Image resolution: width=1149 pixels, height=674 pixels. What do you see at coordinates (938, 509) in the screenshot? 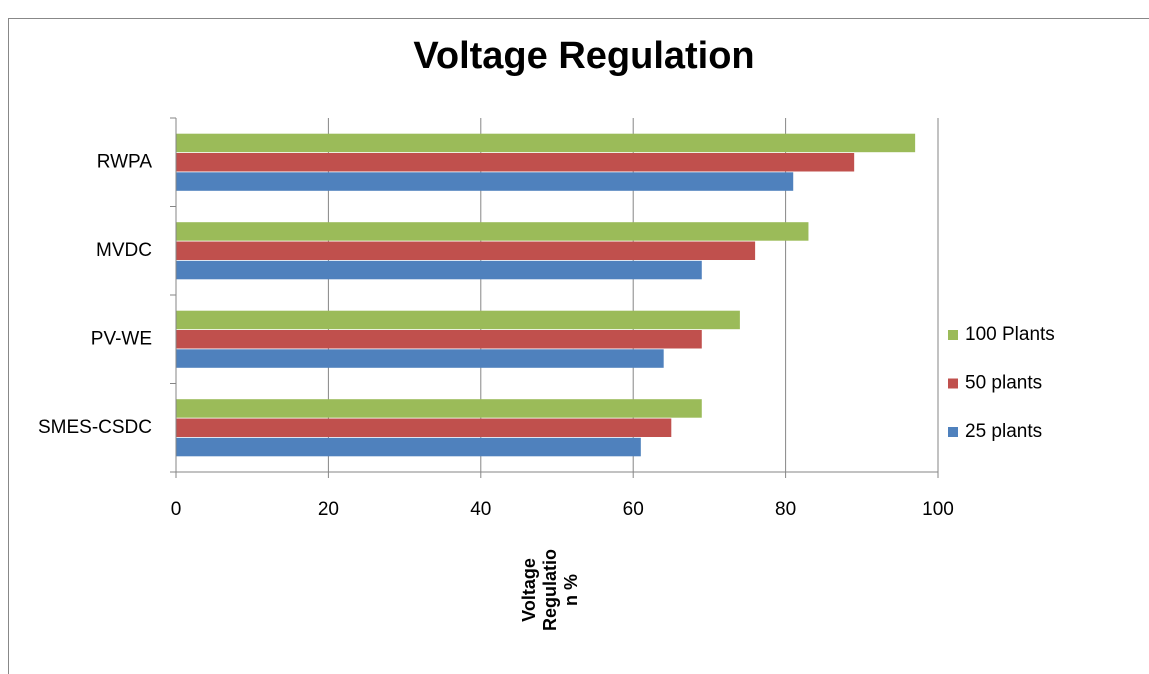
I see `x-tick-label: 100` at bounding box center [938, 509].